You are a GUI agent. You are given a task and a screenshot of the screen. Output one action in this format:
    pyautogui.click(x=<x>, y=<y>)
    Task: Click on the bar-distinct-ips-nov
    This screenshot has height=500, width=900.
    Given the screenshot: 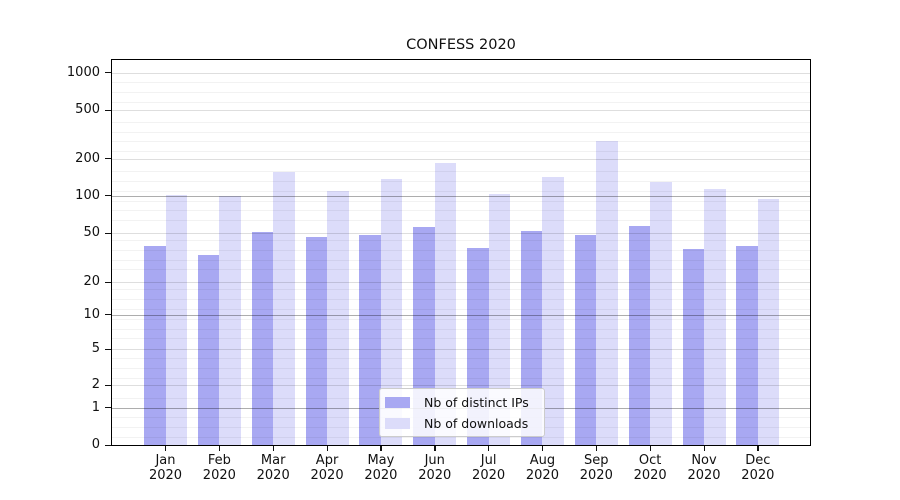 What is the action you would take?
    pyautogui.click(x=693, y=347)
    